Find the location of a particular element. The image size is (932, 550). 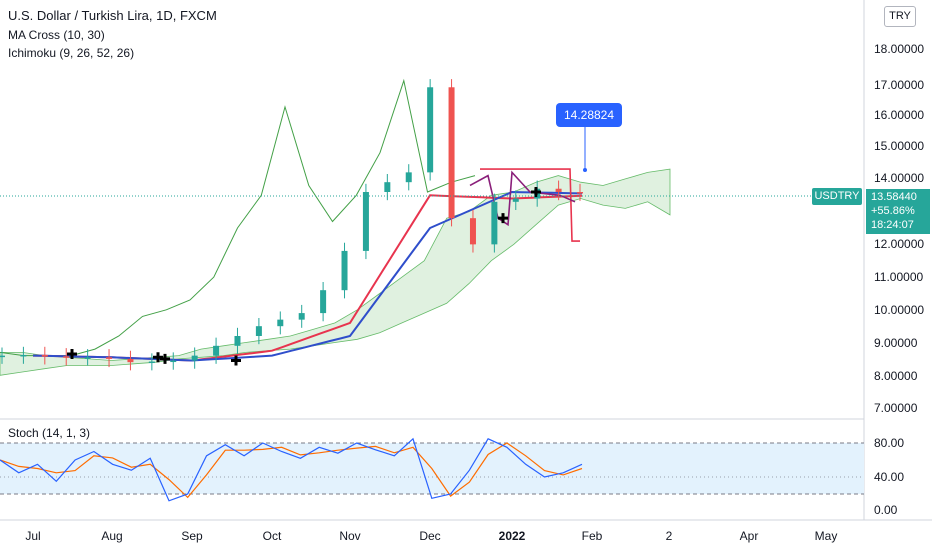

price-tick: 15.00000 is located at coordinates (899, 146).